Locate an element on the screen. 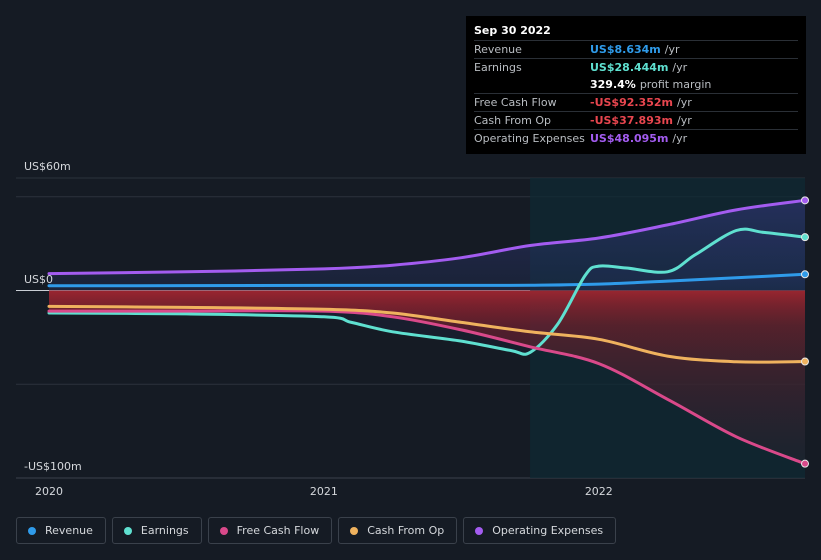 Image resolution: width=821 pixels, height=560 pixels. legend-item-free-cash-flow: Free Cash Flow is located at coordinates (270, 530).